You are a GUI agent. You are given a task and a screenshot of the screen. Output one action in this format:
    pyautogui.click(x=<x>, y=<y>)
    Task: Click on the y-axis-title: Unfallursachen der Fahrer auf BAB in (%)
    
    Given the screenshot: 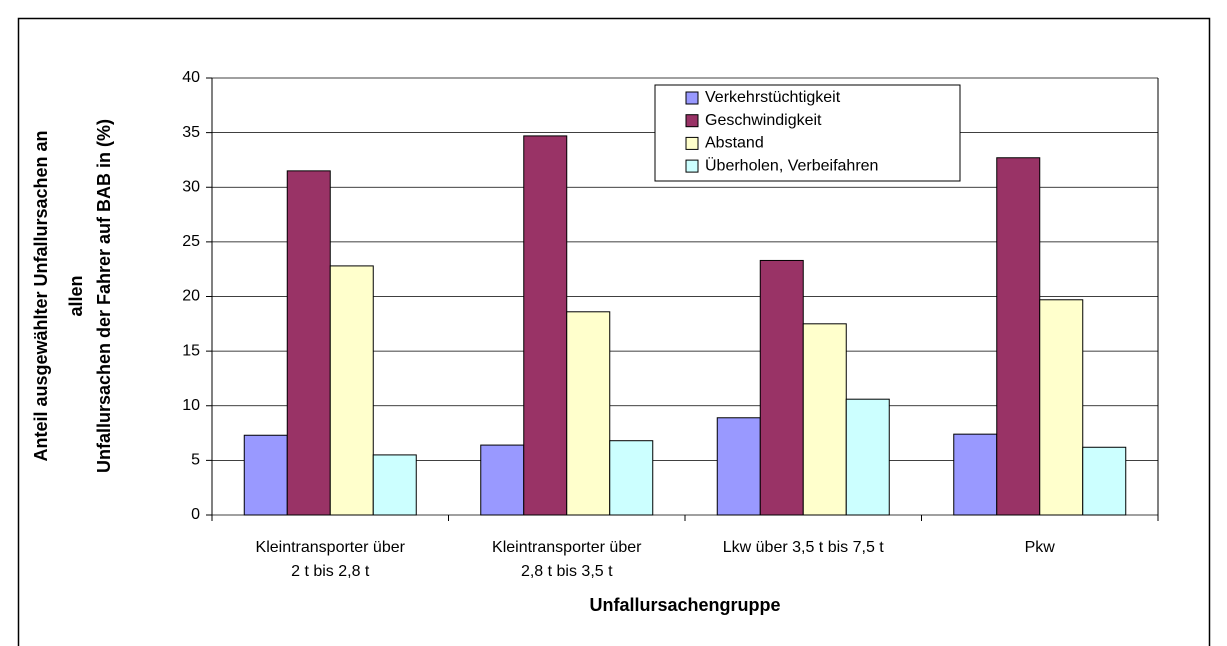 What is the action you would take?
    pyautogui.click(x=104, y=296)
    